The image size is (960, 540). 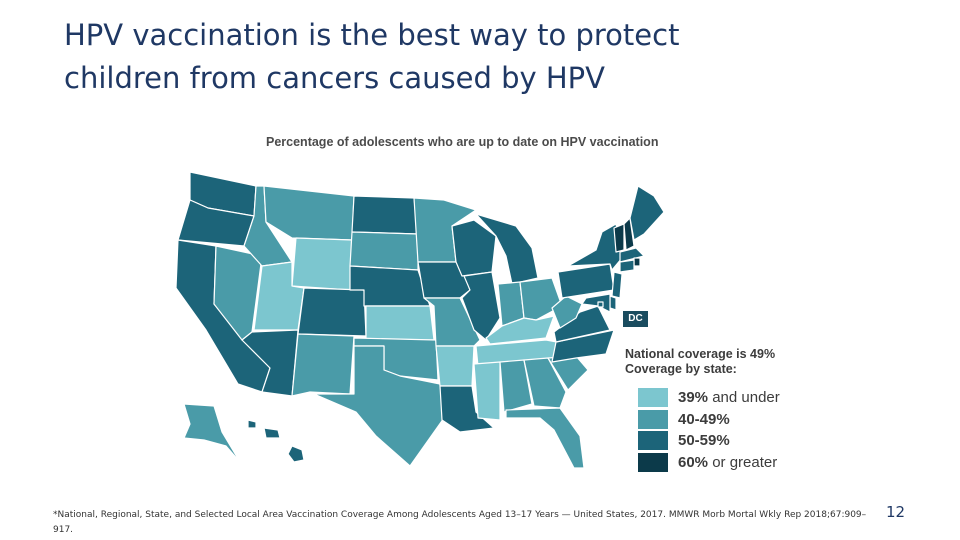 What do you see at coordinates (545, 438) in the screenshot?
I see `state-FL` at bounding box center [545, 438].